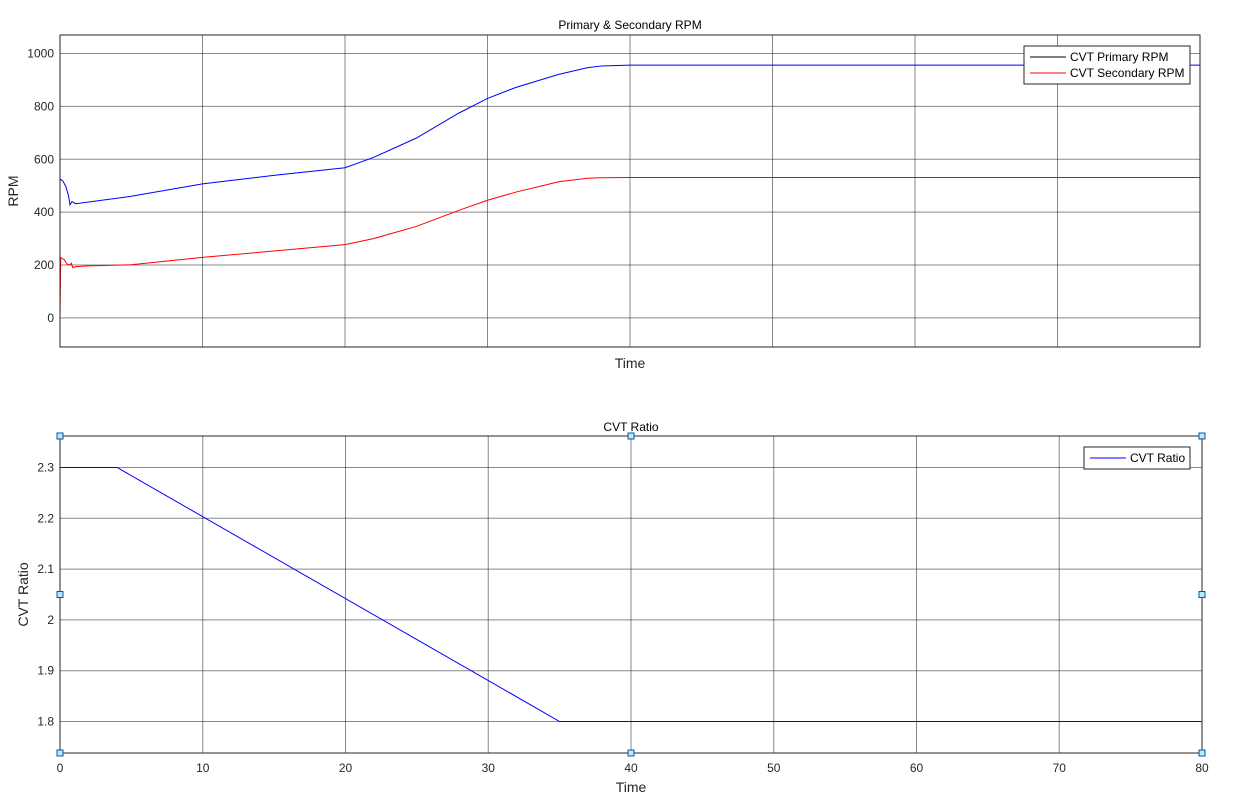  What do you see at coordinates (13, 190) in the screenshot?
I see `y-axis-label: RPM` at bounding box center [13, 190].